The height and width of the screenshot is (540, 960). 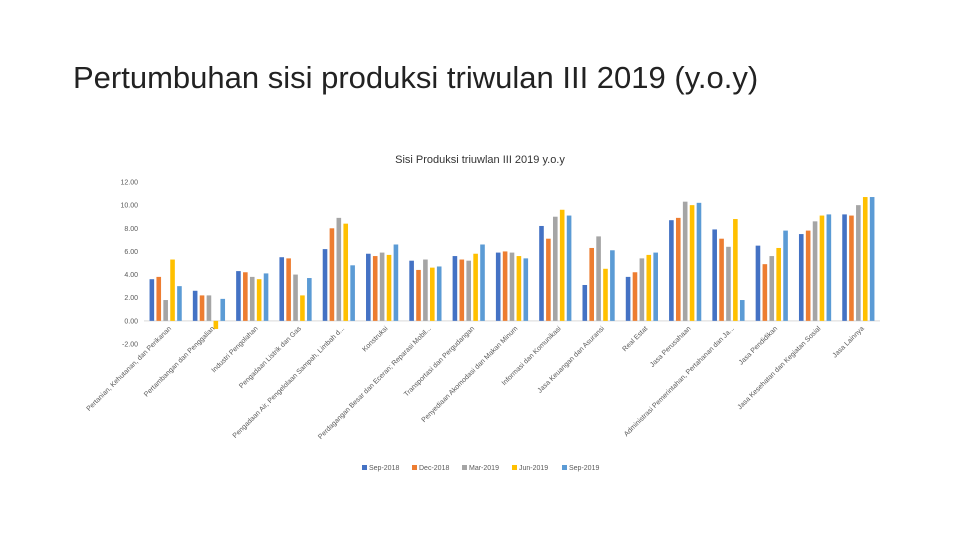 I want to click on y-tick-label: 2.00, so click(x=131, y=298).